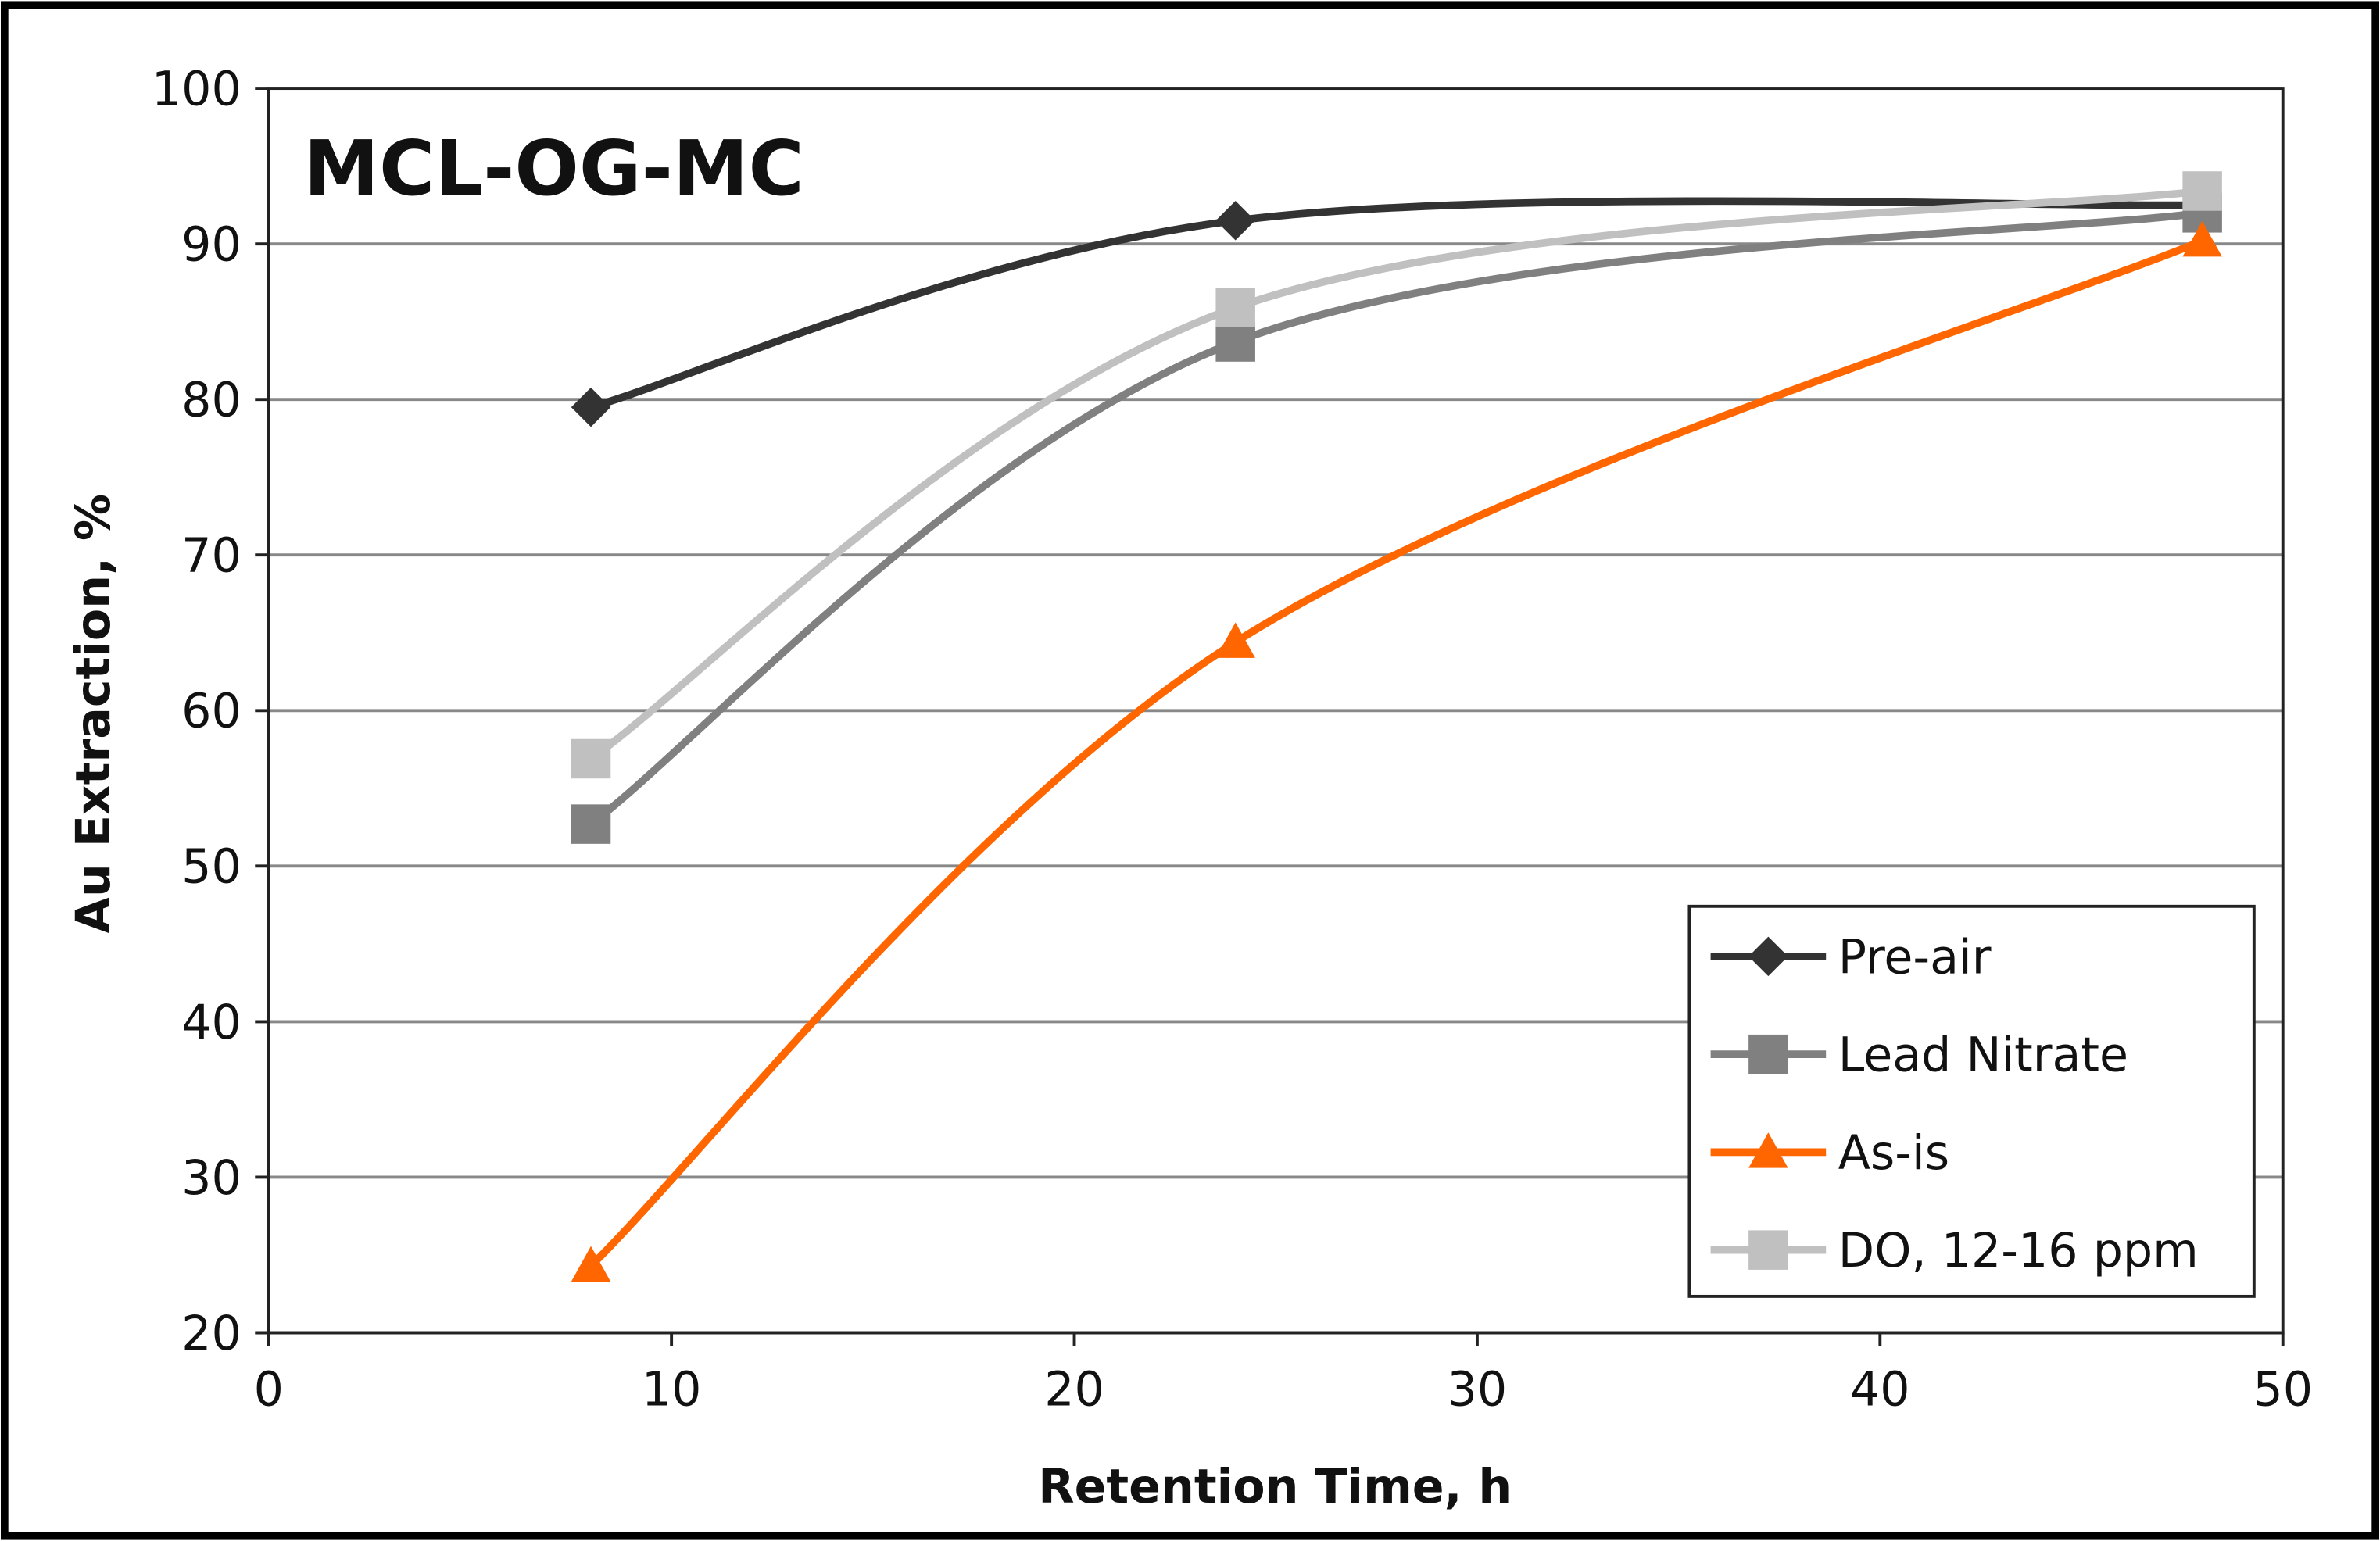  What do you see at coordinates (2018, 1251) in the screenshot?
I see `legend-label: DO, 12-16 ppm` at bounding box center [2018, 1251].